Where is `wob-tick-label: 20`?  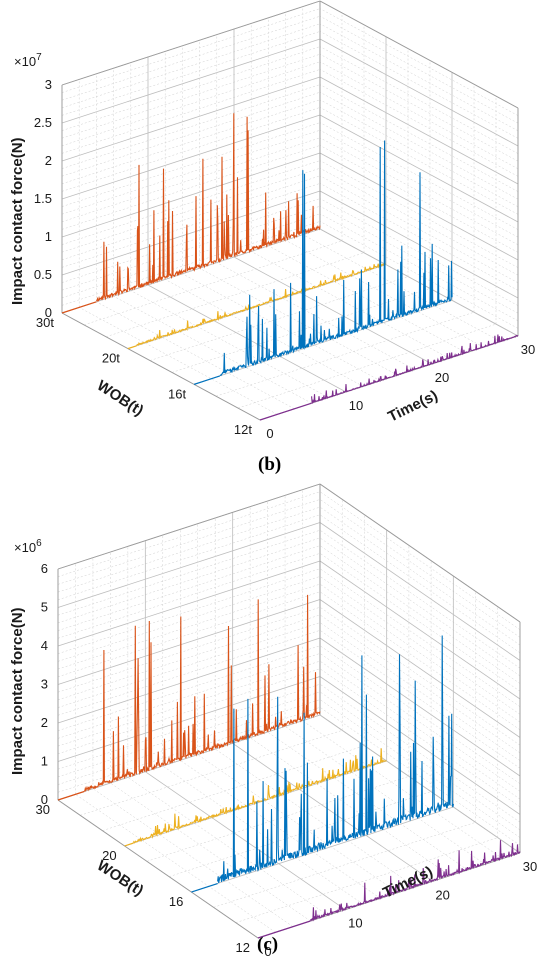 wob-tick-label: 20 is located at coordinates (109, 855).